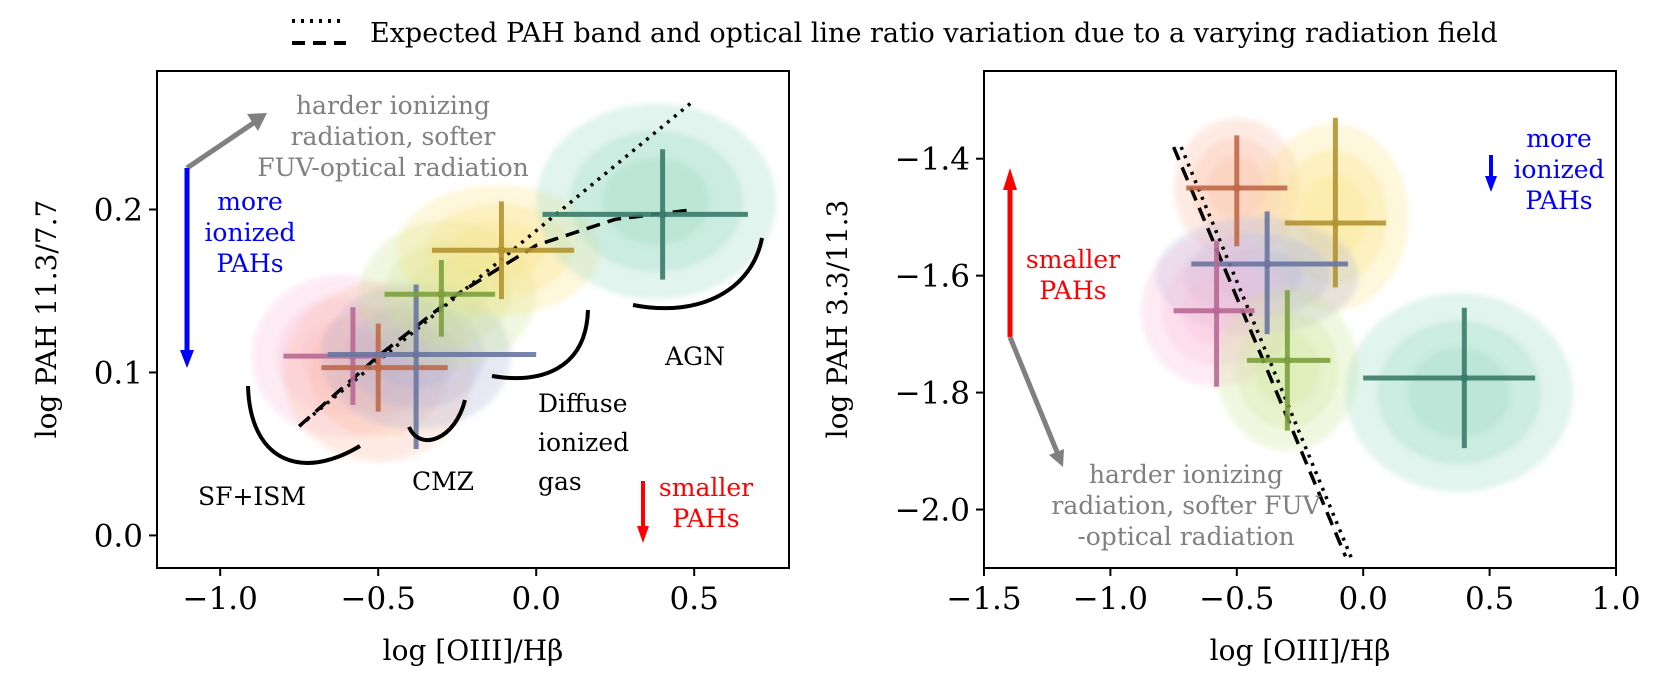 This screenshot has width=1661, height=673. I want to click on left-x-axis-label: log [OIII]/Hβ, so click(473, 650).